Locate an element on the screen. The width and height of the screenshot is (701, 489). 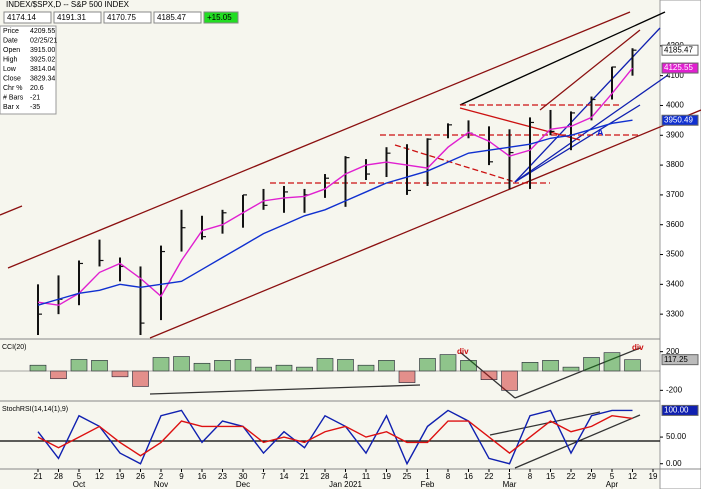
quote-value: 4185.47 is located at coordinates (171, 17).